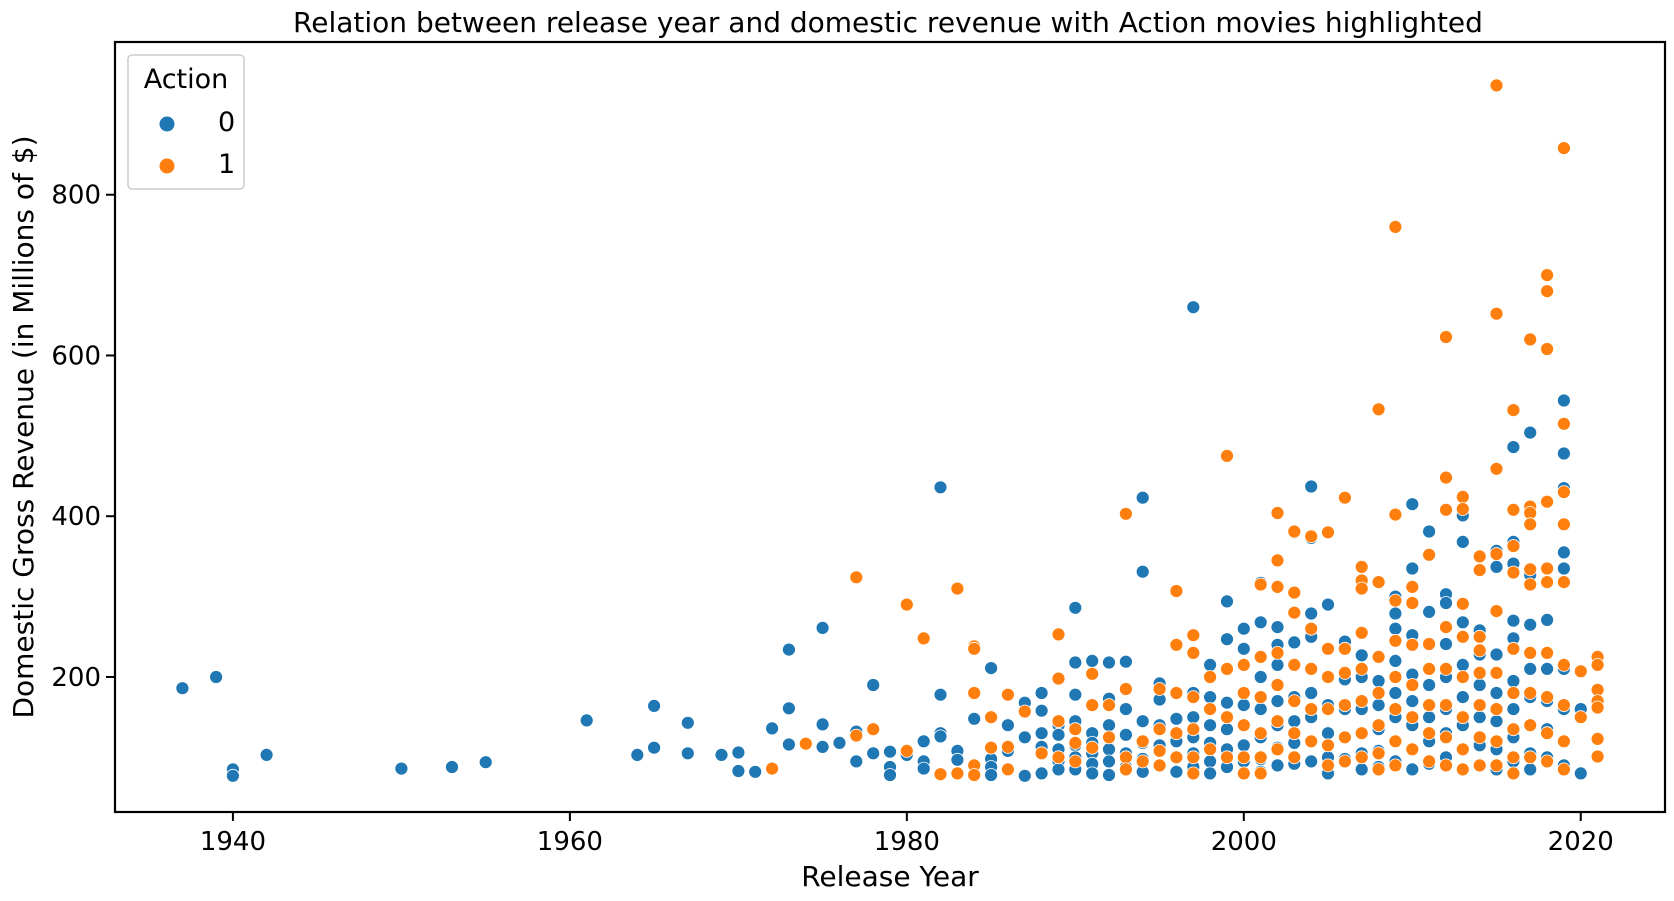 Image resolution: width=1674 pixels, height=901 pixels. Describe the element at coordinates (233, 842) in the screenshot. I see `x-tick-label: 1940` at that location.